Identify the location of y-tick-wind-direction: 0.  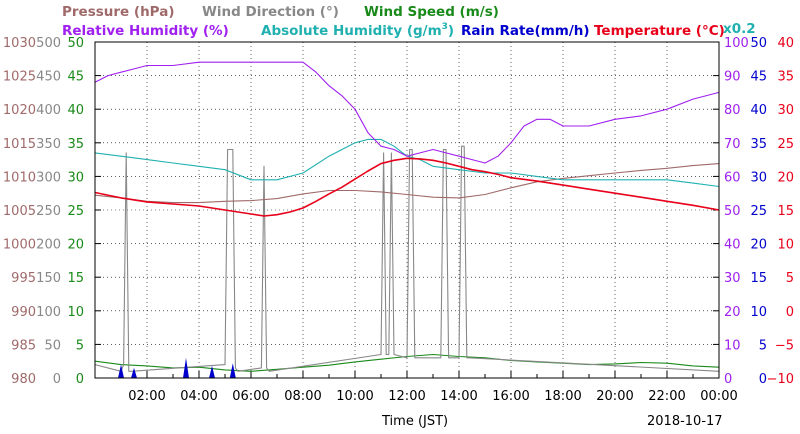
(57, 379).